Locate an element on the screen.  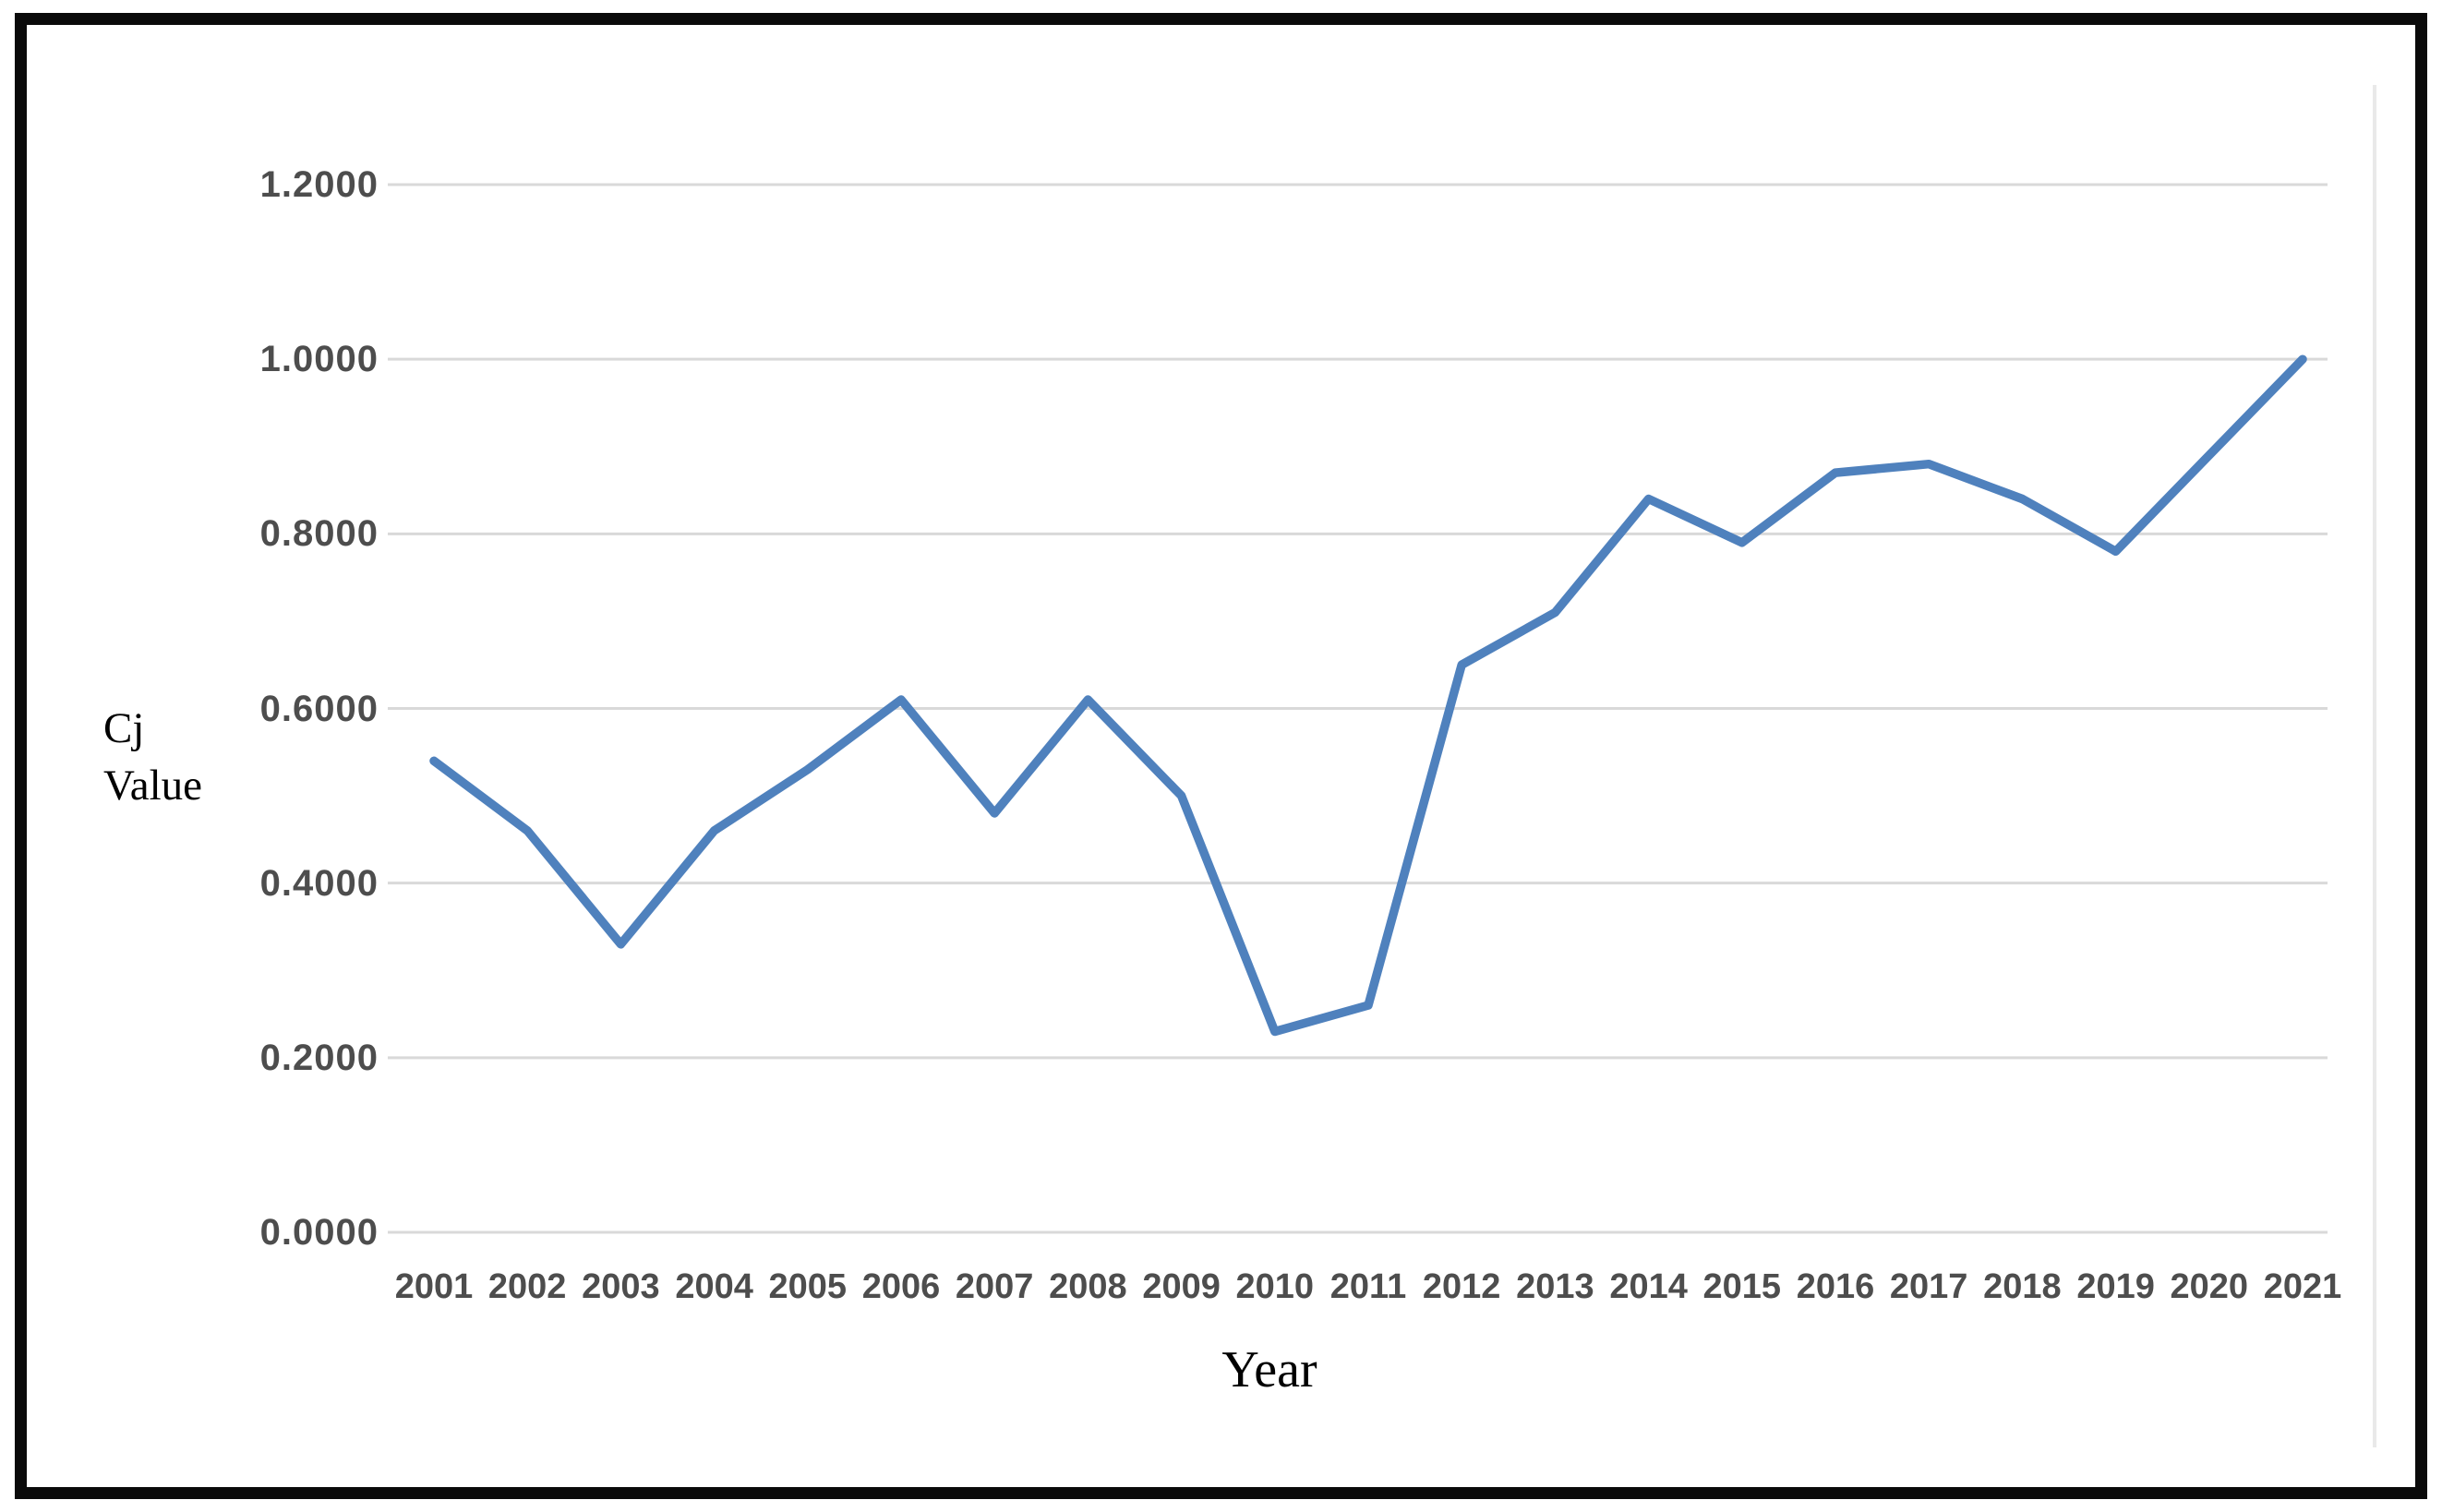
x-tick-label-2020: 2020 is located at coordinates (2209, 1286).